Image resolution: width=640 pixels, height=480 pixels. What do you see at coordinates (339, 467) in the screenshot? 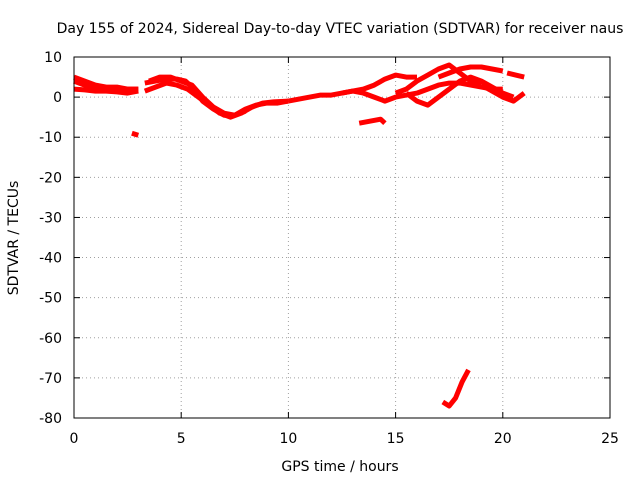
I see `x-axis-label: GPS time / hours` at bounding box center [339, 467].